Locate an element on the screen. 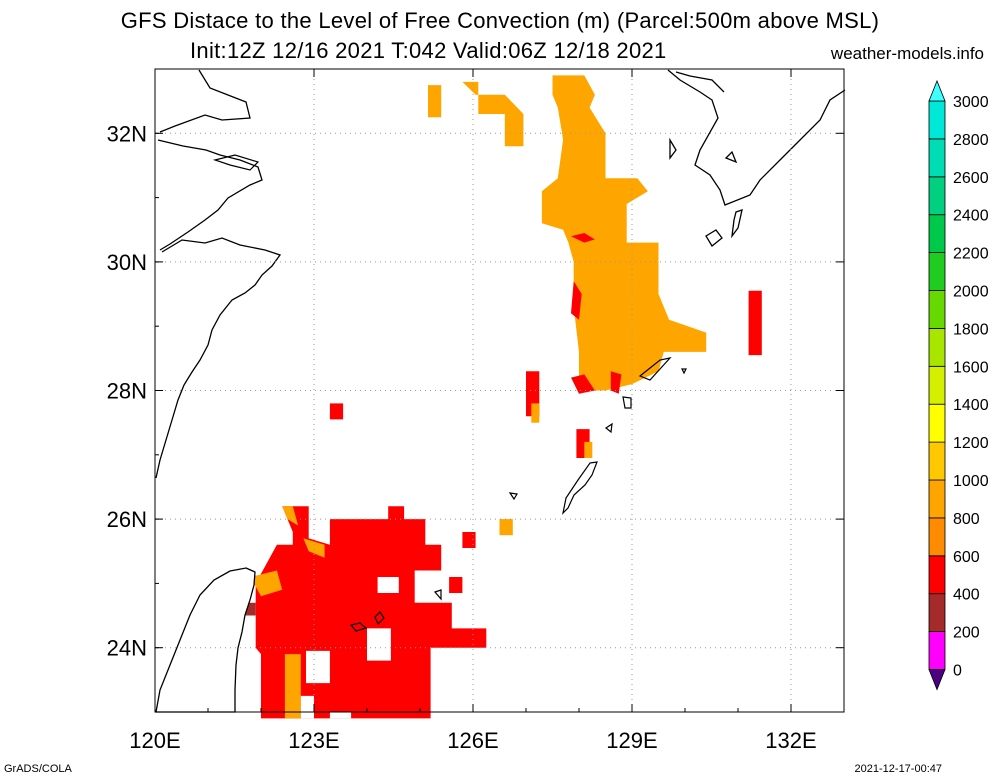  lat-label: 32N is located at coordinates (127, 133).